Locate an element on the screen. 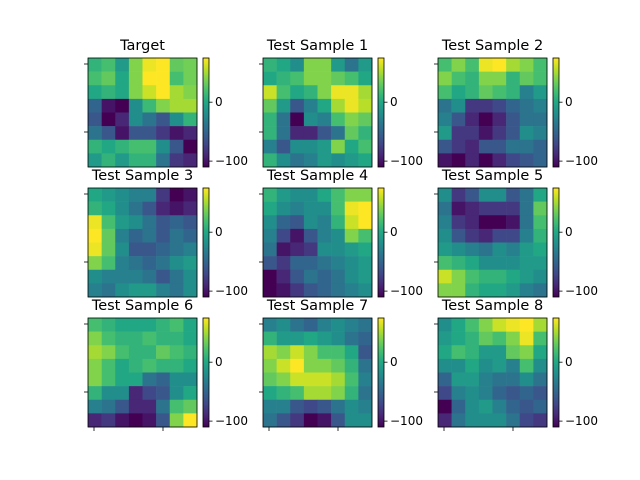  colorbar-tick-label: −100 is located at coordinates (406, 161).